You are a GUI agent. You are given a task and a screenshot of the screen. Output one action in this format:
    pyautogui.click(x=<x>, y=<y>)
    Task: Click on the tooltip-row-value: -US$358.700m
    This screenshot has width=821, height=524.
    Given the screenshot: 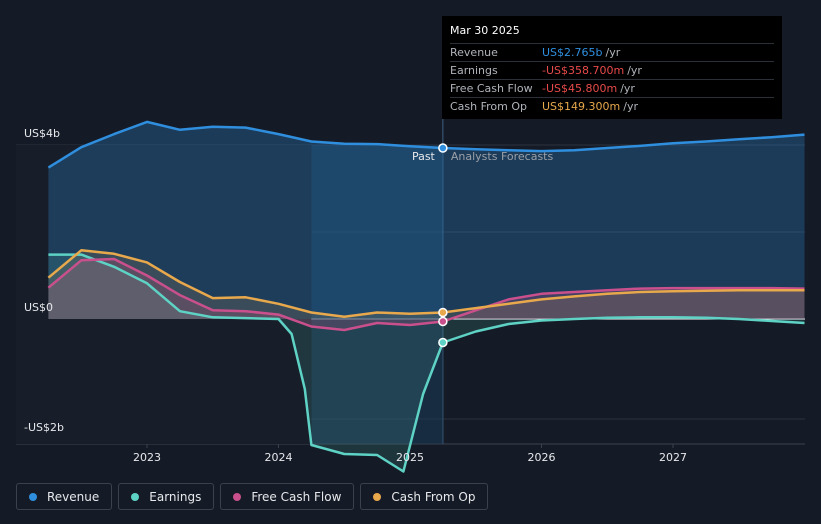 What is the action you would take?
    pyautogui.click(x=583, y=70)
    